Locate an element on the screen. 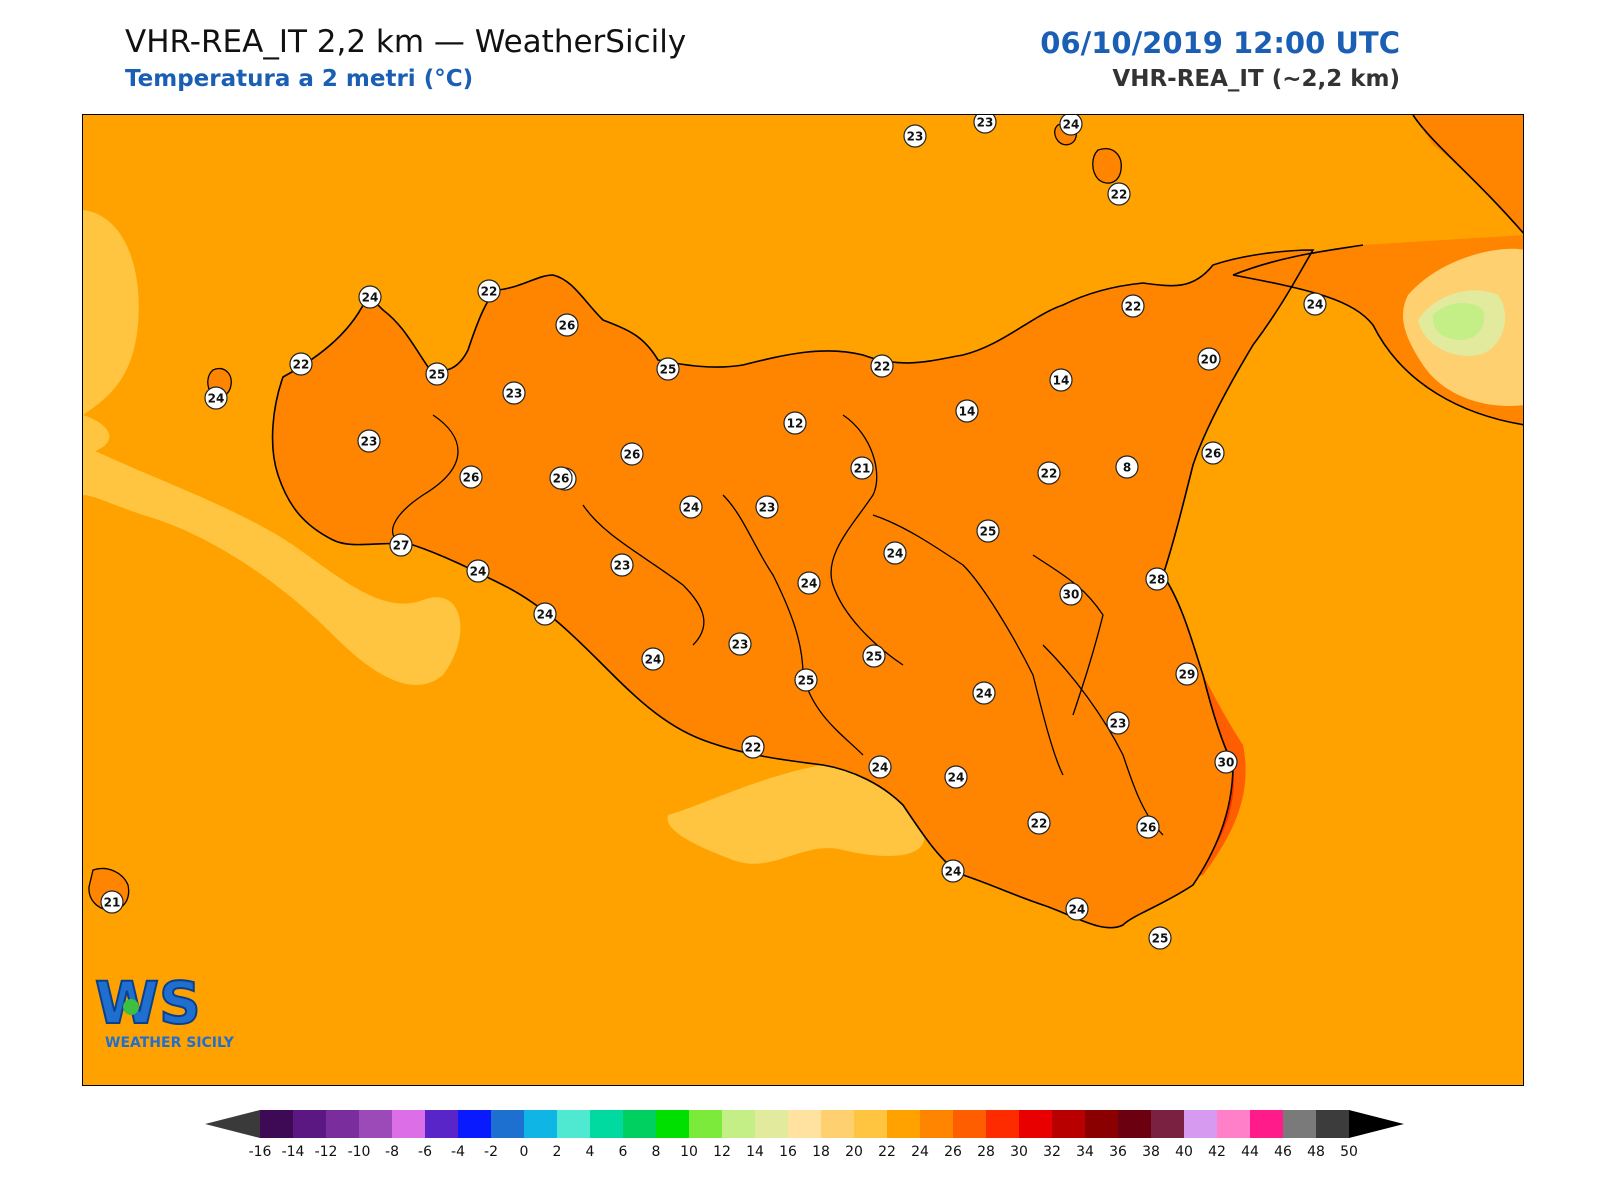 The height and width of the screenshot is (1200, 1600). calabria-coastline is located at coordinates (1377, 270).